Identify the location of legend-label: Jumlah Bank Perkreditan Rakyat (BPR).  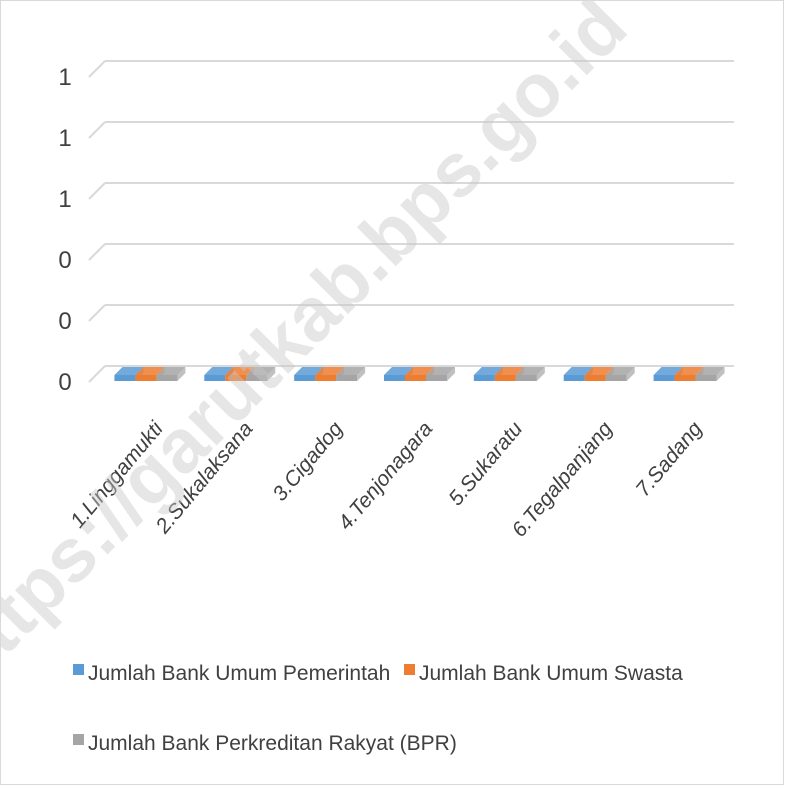
(272, 743).